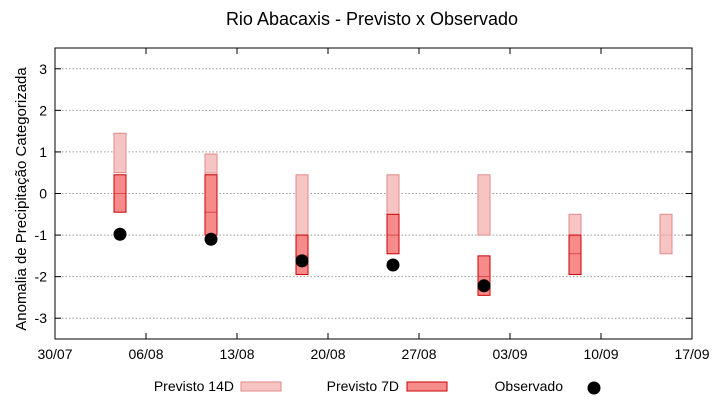 The image size is (720, 405). What do you see at coordinates (41, 235) in the screenshot?
I see `y-tick-label: -1` at bounding box center [41, 235].